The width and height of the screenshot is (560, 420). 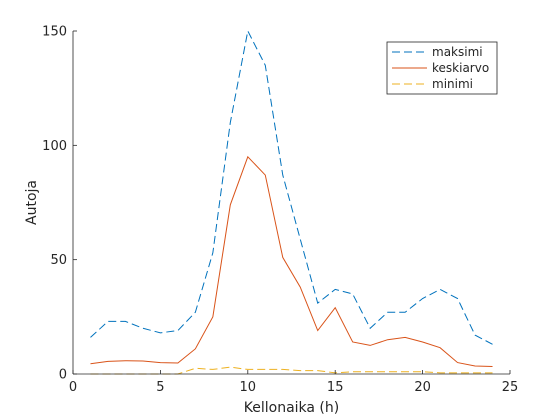 What do you see at coordinates (460, 68) in the screenshot?
I see `legend-label-keskiarvo: keskiarvo` at bounding box center [460, 68].